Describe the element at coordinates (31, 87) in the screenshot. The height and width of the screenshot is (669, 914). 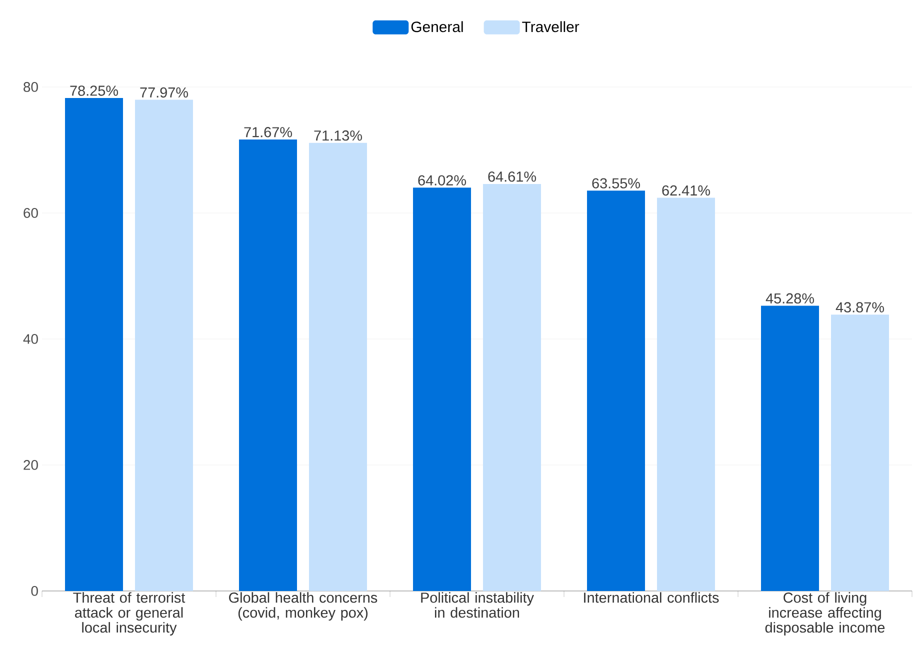
I see `y-tick-label: 80` at that location.